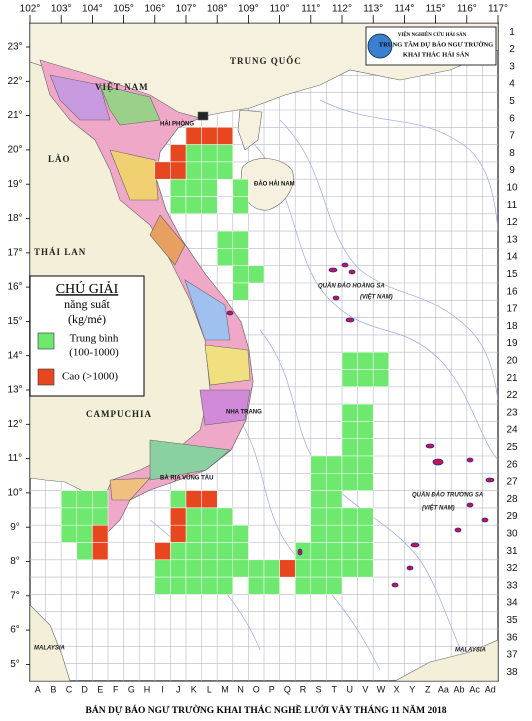 Image resolution: width=532 pixels, height=721 pixels. Describe the element at coordinates (512, 378) in the screenshot. I see `row-label: 21` at that location.